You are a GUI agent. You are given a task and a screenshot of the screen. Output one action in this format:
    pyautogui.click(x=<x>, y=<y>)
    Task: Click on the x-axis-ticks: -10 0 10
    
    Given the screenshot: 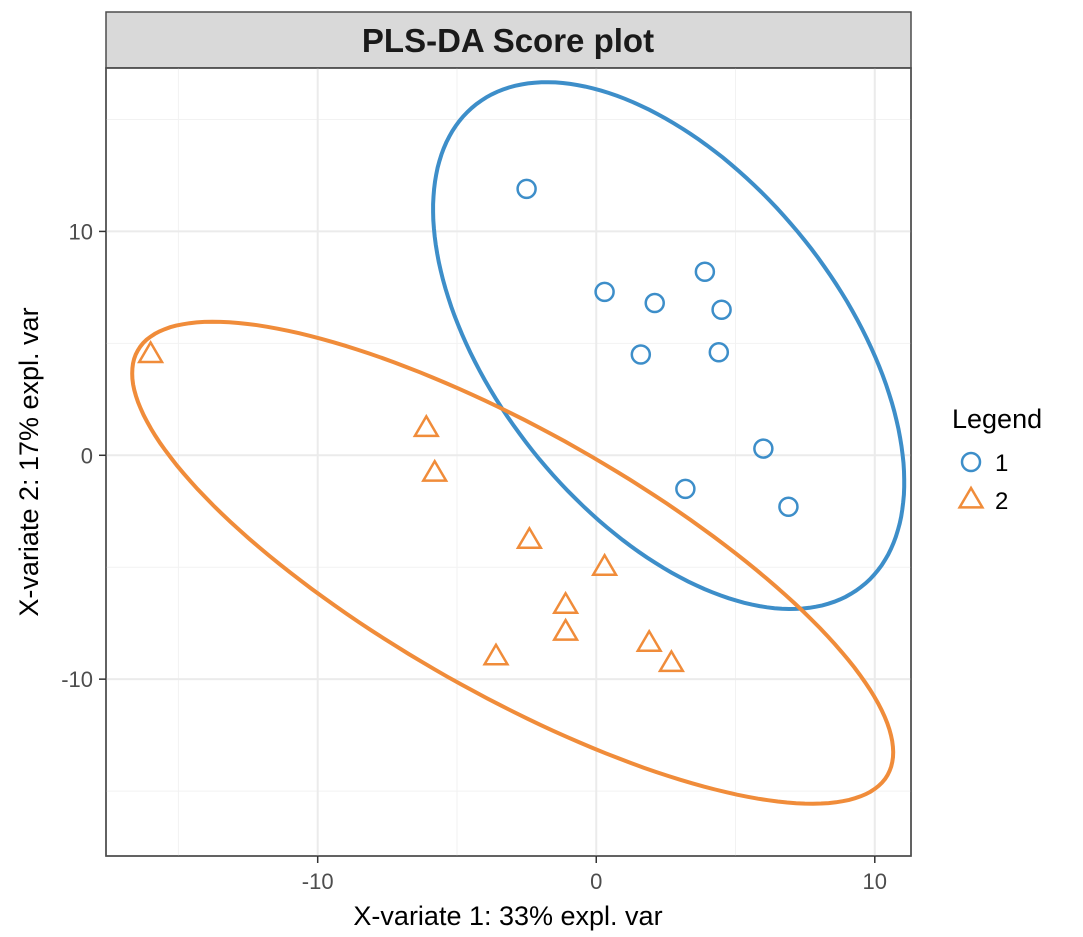 What is the action you would take?
    pyautogui.click(x=594, y=875)
    